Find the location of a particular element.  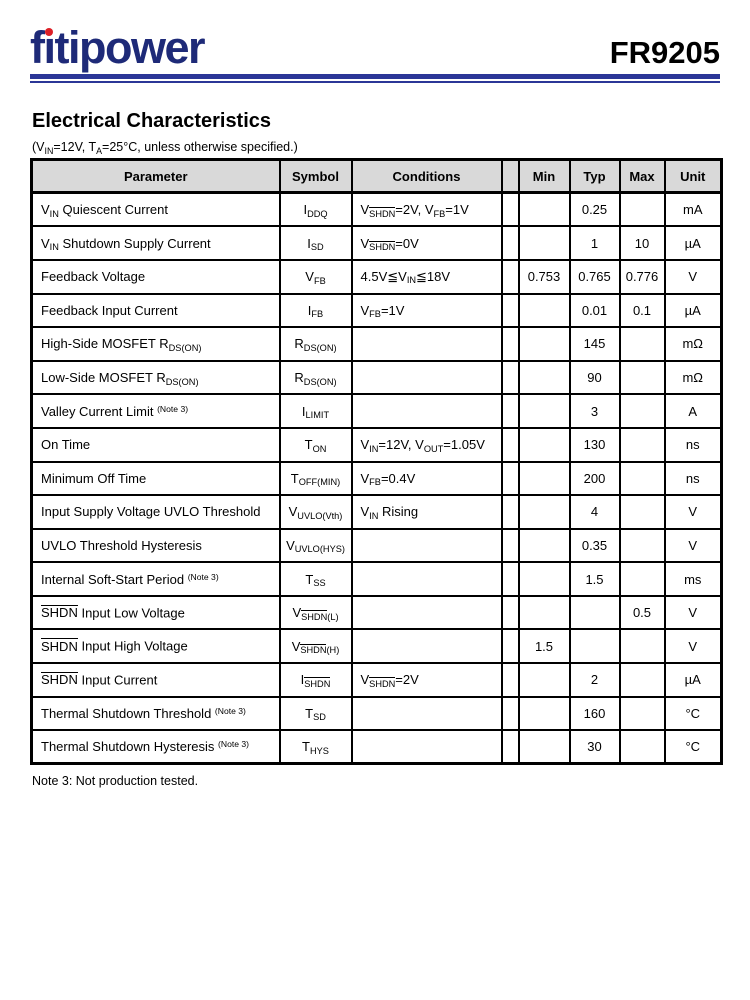

column-header-max: Max is located at coordinates (642, 176).